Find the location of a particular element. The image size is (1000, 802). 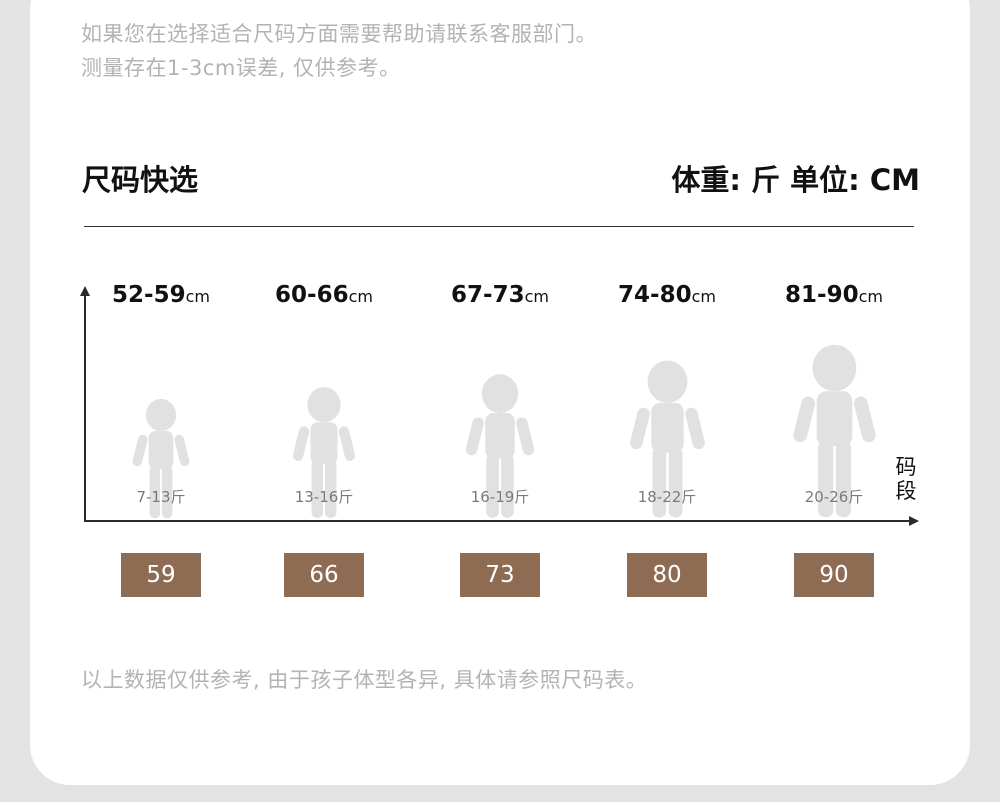

height-value: 67-73 is located at coordinates (488, 295).